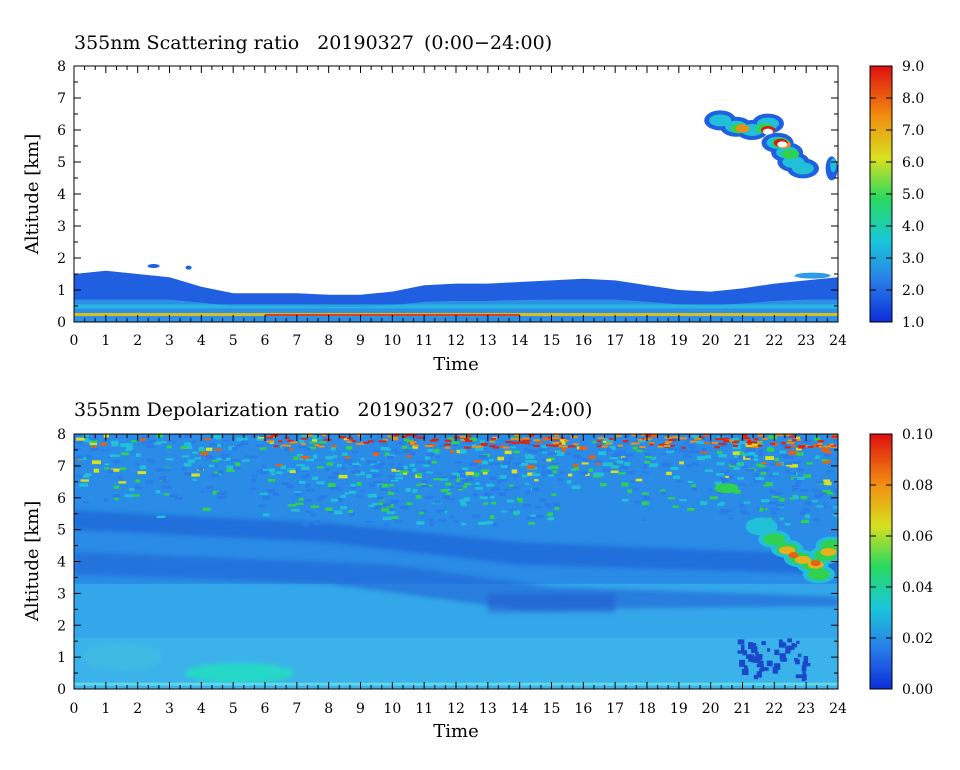 This screenshot has height=770, width=960. I want to click on y-tick-label: 0, so click(61, 690).